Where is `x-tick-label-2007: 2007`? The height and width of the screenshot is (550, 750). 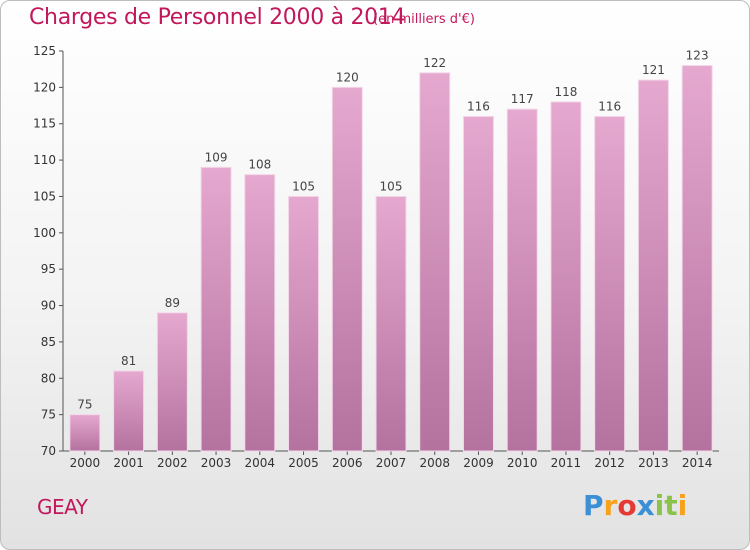
x-tick-label-2007: 2007 is located at coordinates (391, 463).